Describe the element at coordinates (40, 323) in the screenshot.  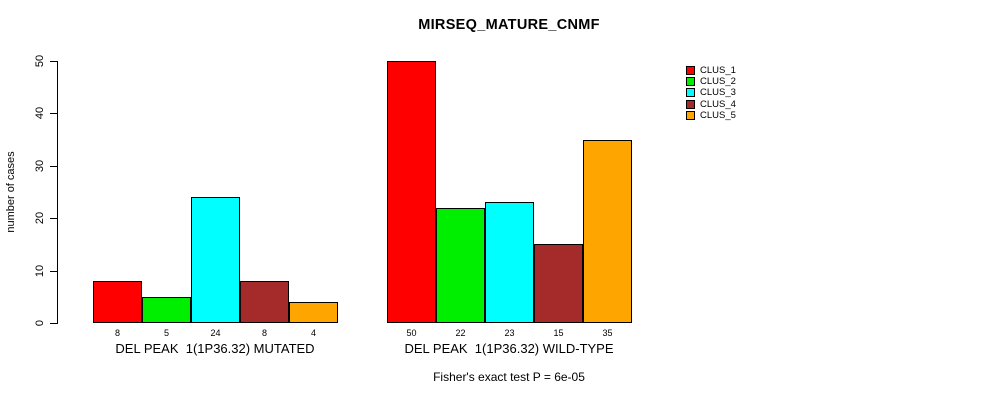
I see `y-tick-label: 0` at that location.